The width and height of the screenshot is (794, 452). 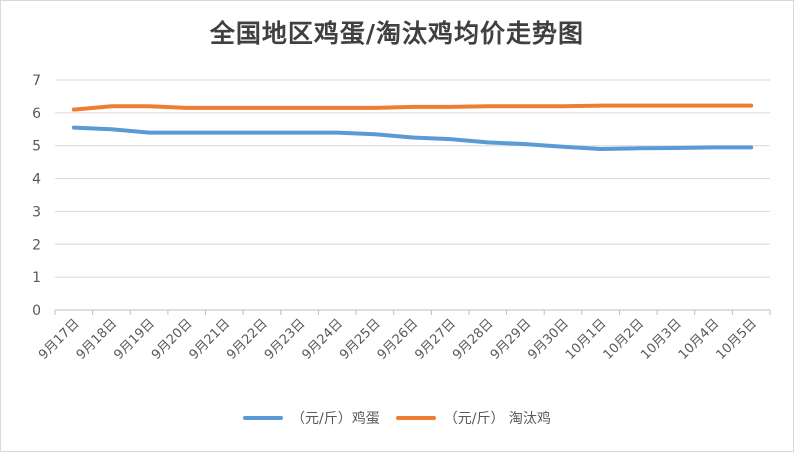 What do you see at coordinates (36, 196) in the screenshot?
I see `y-axis-ticks: 0 1 2 3 4 5 6 7` at bounding box center [36, 196].